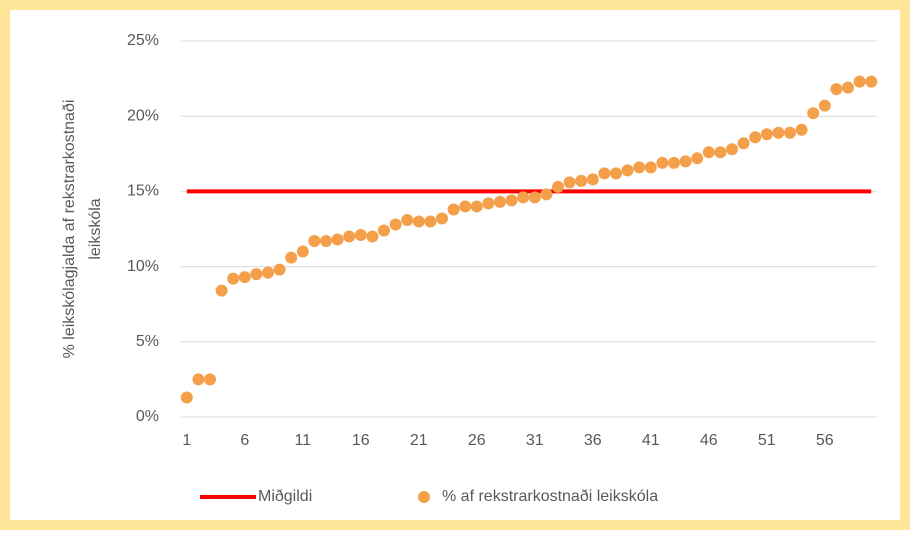 This screenshot has width=910, height=535. What do you see at coordinates (143, 115) in the screenshot?
I see `y-tick-label: 20%` at bounding box center [143, 115].